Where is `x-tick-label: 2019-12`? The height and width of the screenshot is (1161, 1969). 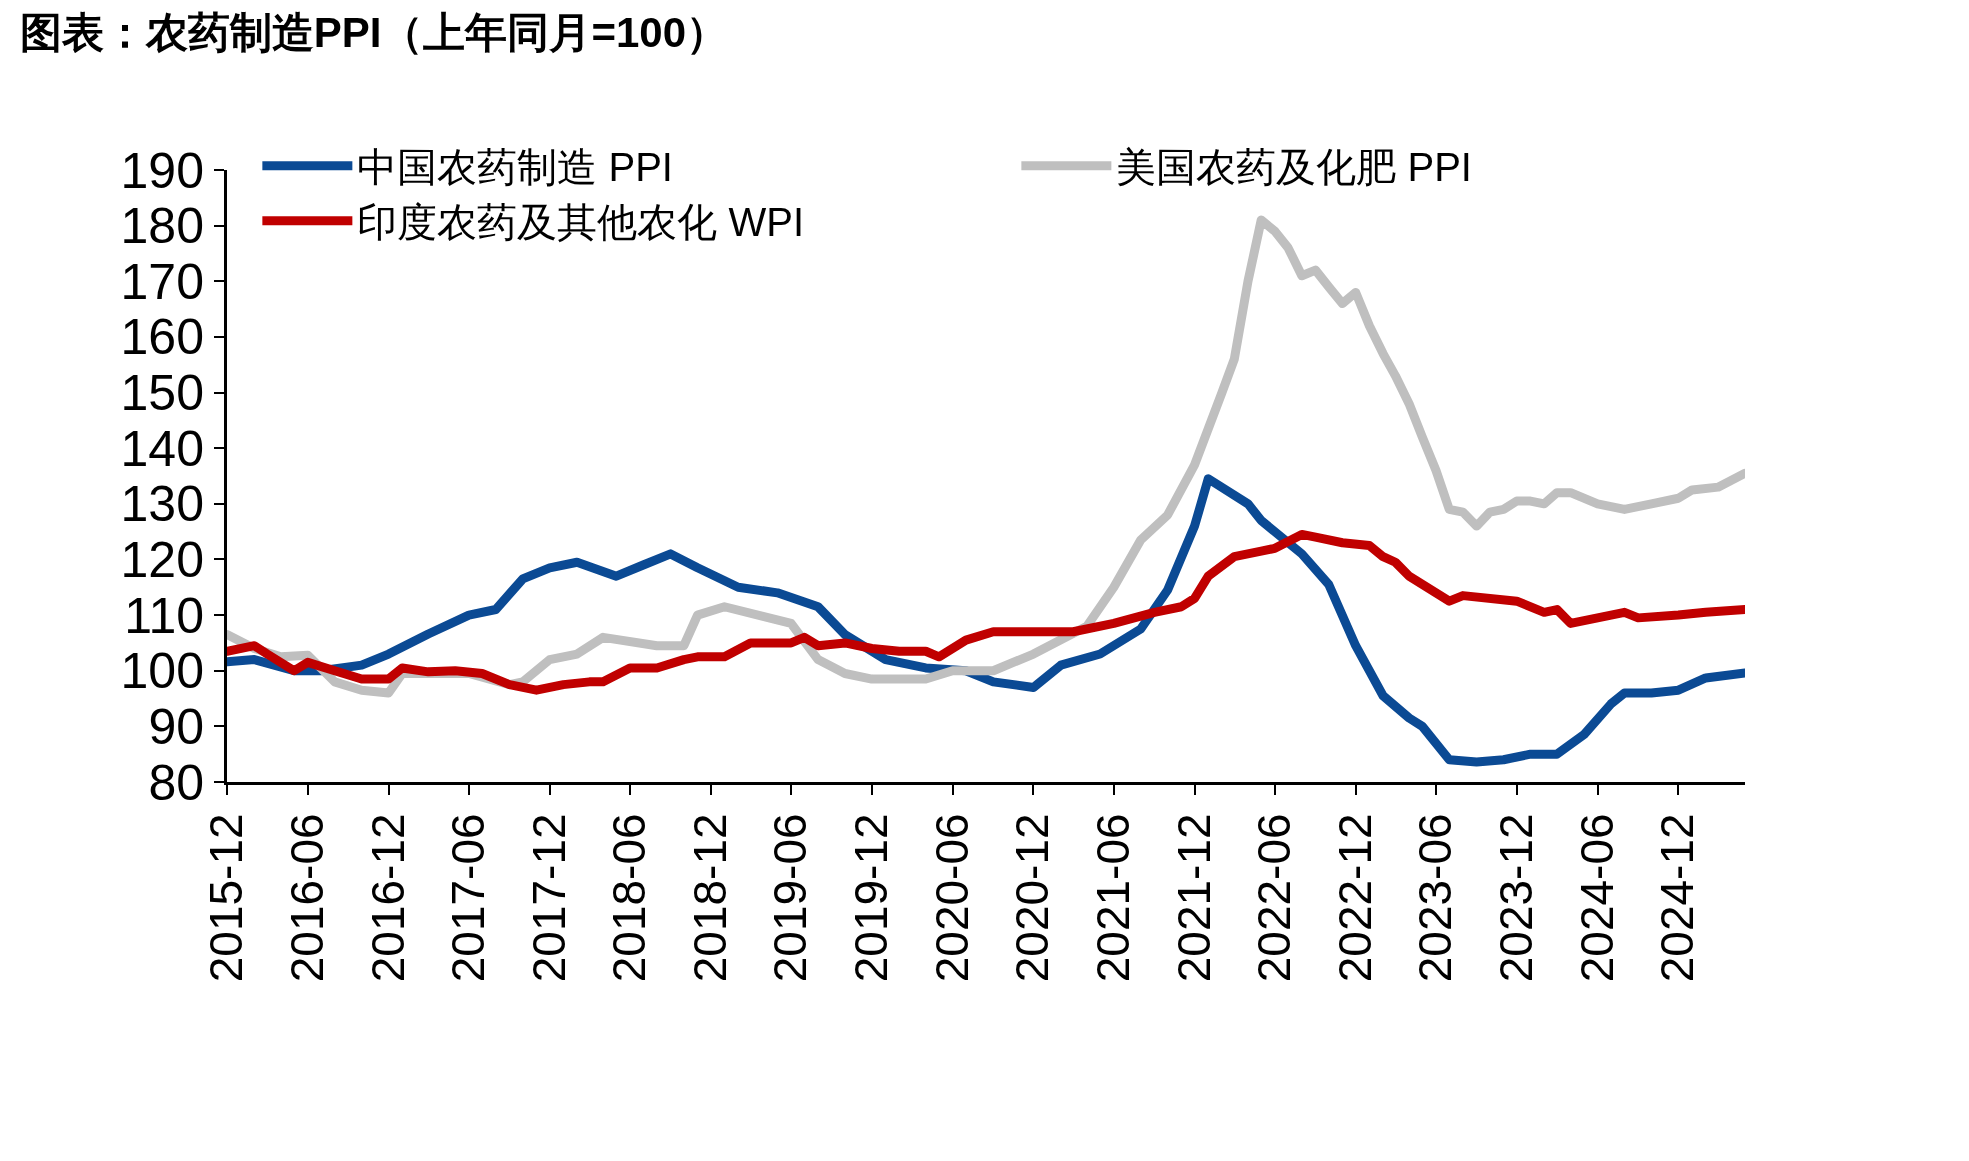
x-tick-label: 2019-12 is located at coordinates (870, 898).